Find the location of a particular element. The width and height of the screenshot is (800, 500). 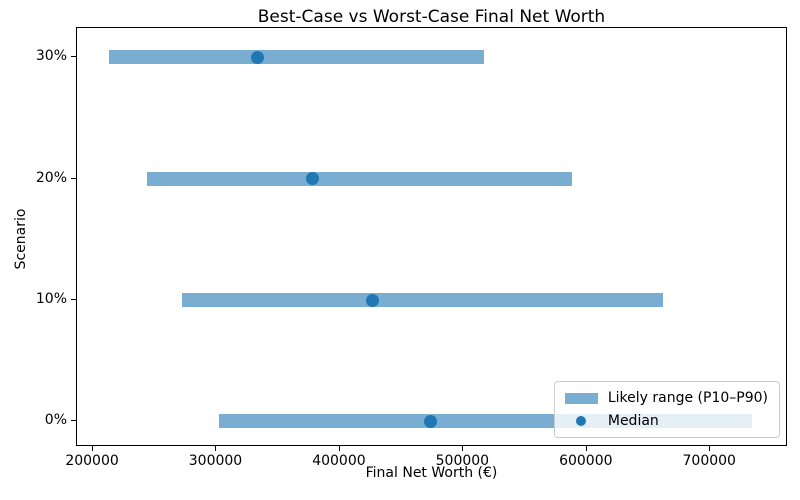

y-tick-label: 0% is located at coordinates (55, 420).